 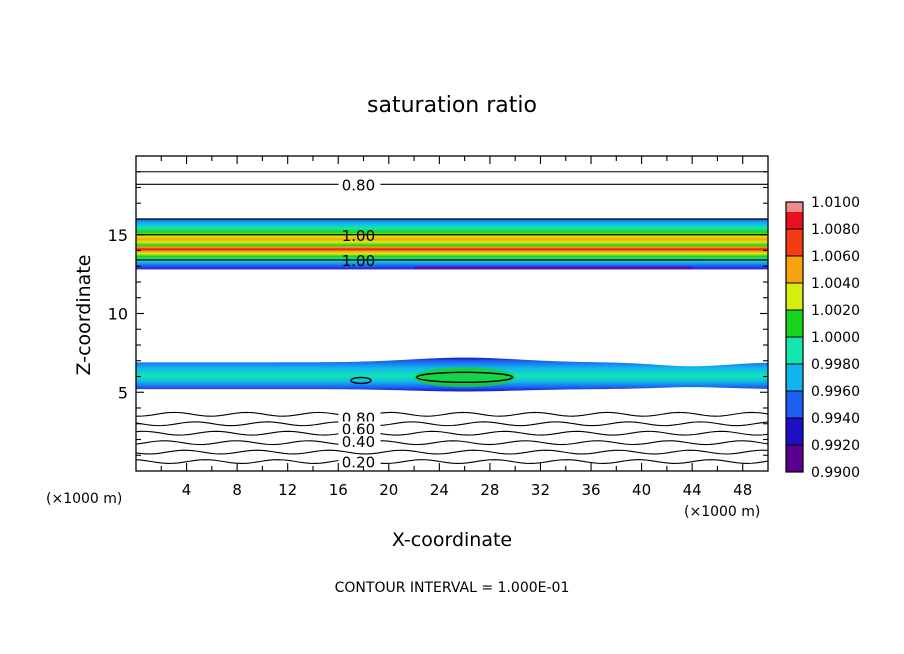 I want to click on upper-band, so click(x=452, y=244).